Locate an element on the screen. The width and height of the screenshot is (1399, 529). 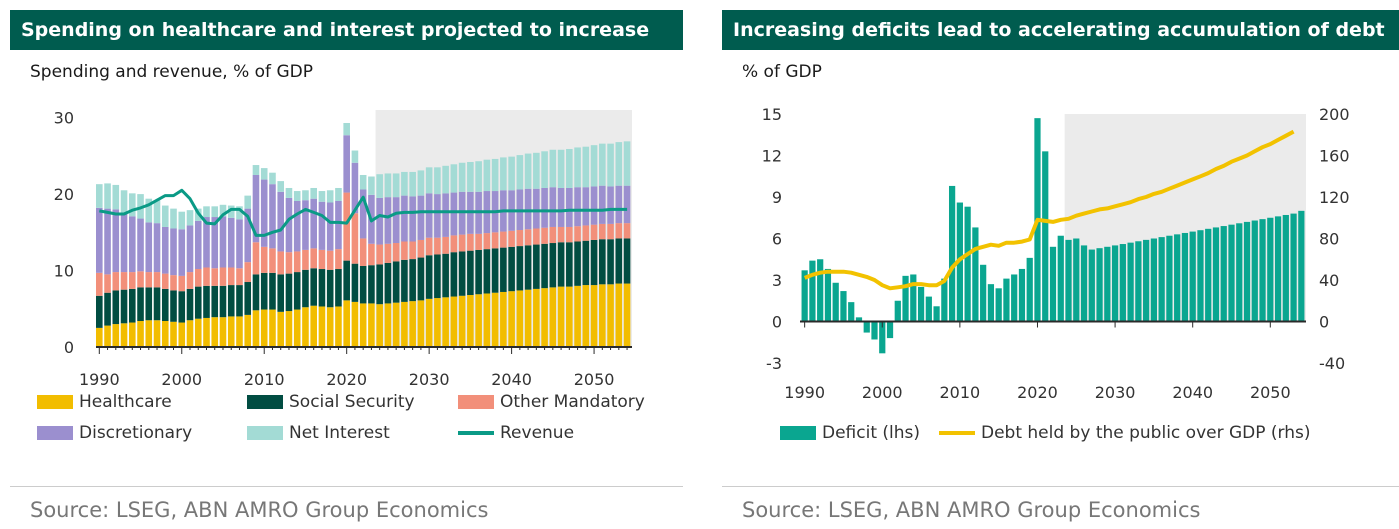
legend-label-other-mandatory: Other Mandatory is located at coordinates (572, 402).